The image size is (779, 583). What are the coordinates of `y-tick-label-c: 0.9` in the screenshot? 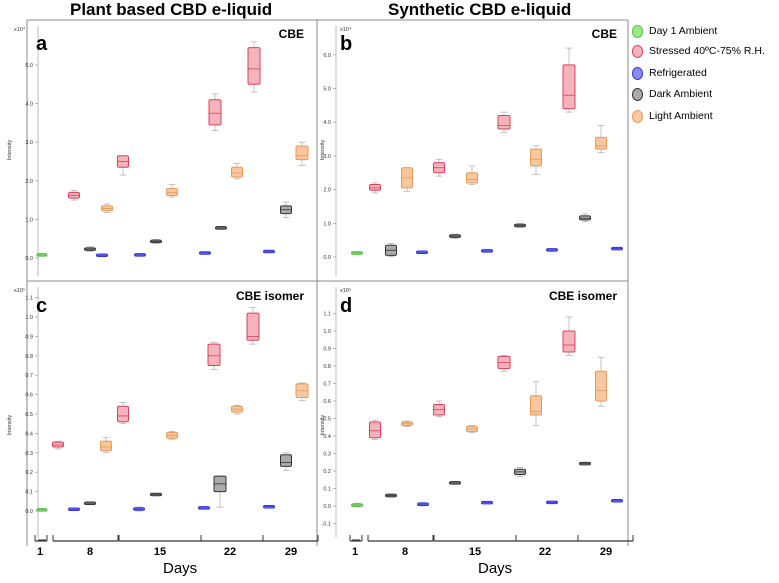 It's located at (29, 337).